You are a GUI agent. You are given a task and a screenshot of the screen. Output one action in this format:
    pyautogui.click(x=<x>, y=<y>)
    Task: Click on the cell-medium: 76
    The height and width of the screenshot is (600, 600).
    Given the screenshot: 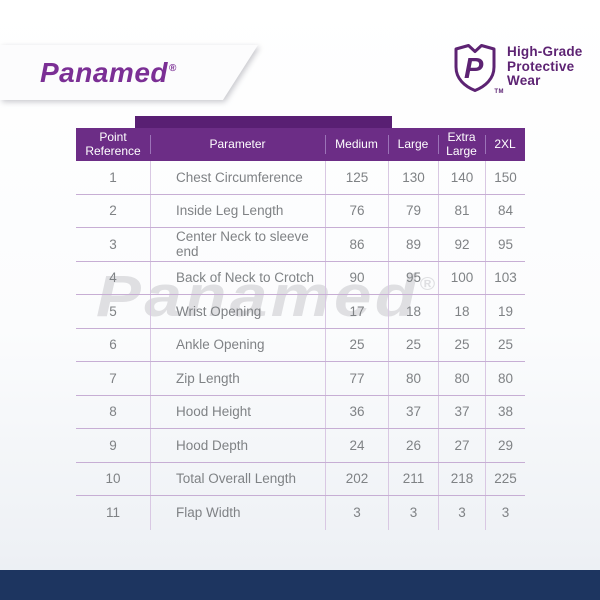 What is the action you would take?
    pyautogui.click(x=356, y=210)
    